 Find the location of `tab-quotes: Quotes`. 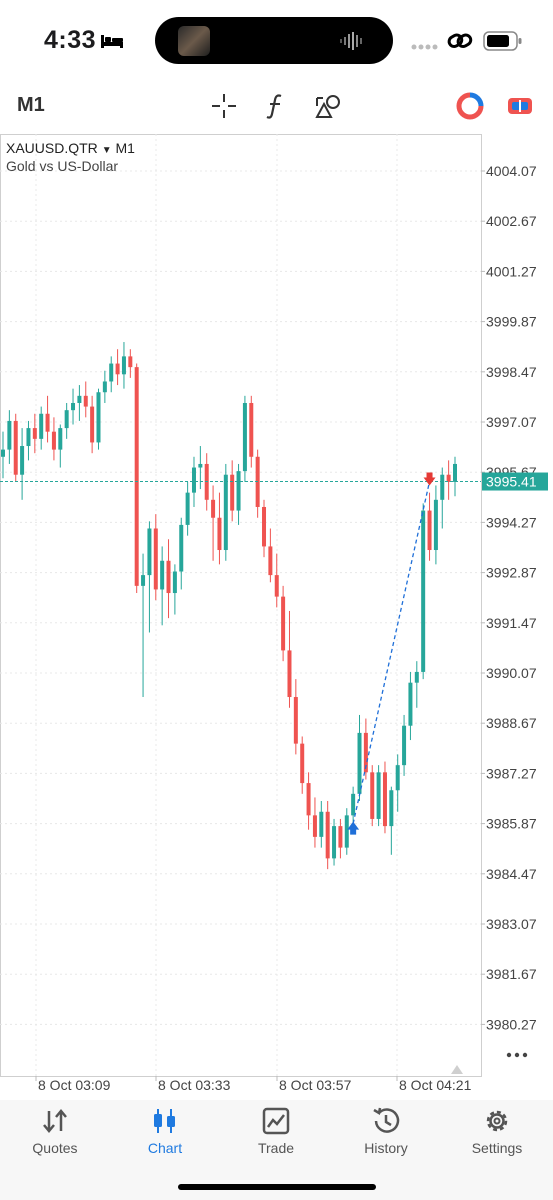

tab-quotes: Quotes is located at coordinates (55, 1135).